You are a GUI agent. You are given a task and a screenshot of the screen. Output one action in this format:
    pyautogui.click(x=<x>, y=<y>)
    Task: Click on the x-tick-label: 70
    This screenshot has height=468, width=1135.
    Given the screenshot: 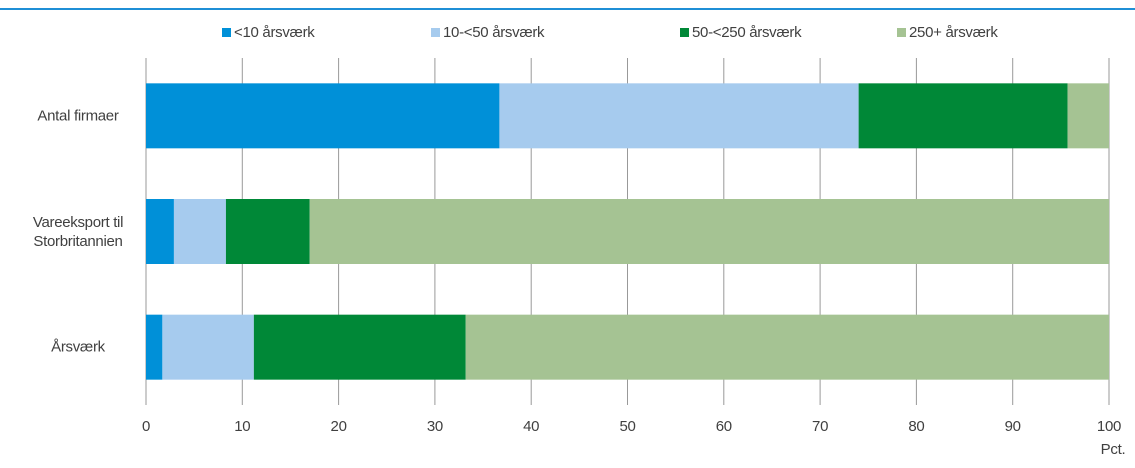 What is the action you would take?
    pyautogui.click(x=820, y=426)
    